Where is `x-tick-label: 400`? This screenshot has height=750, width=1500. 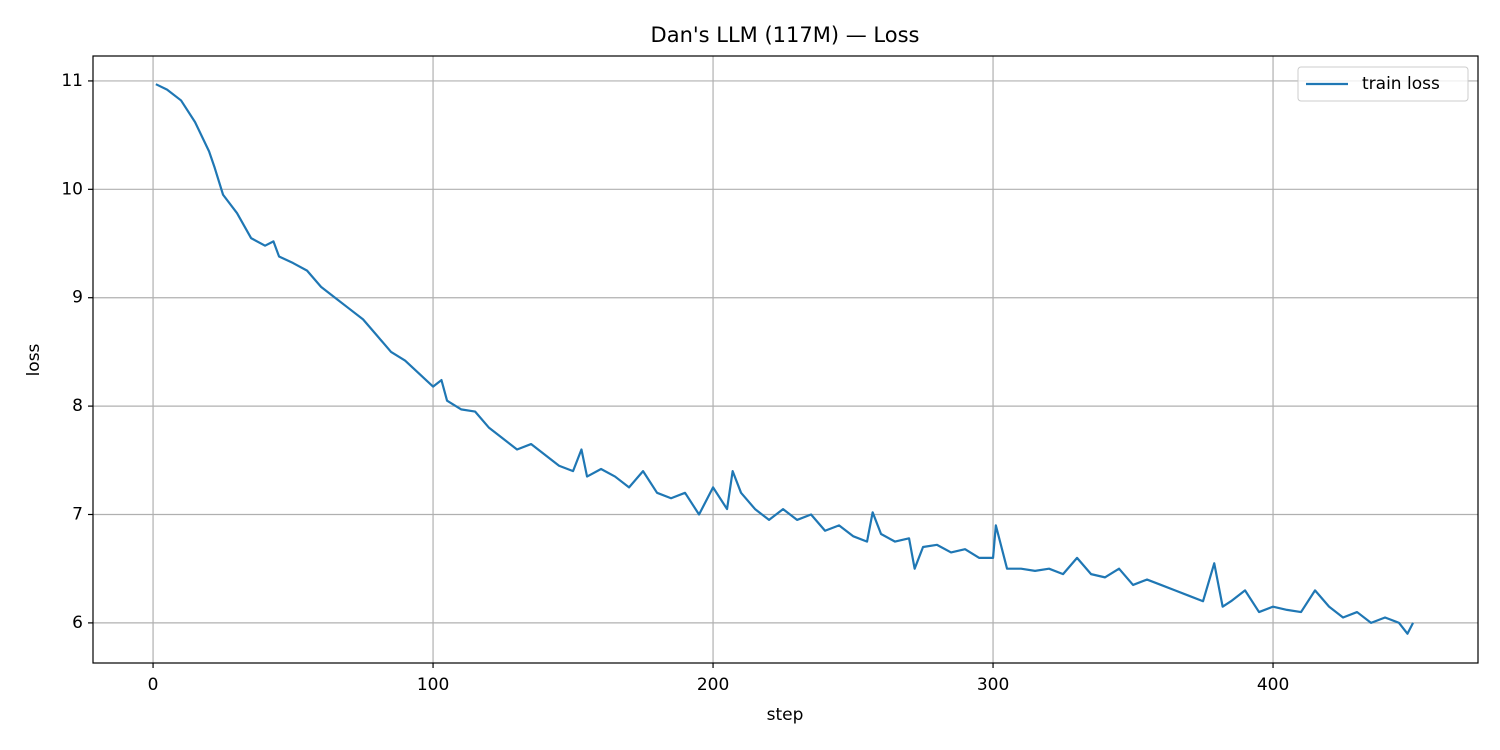
x-tick-label: 400 is located at coordinates (1273, 685).